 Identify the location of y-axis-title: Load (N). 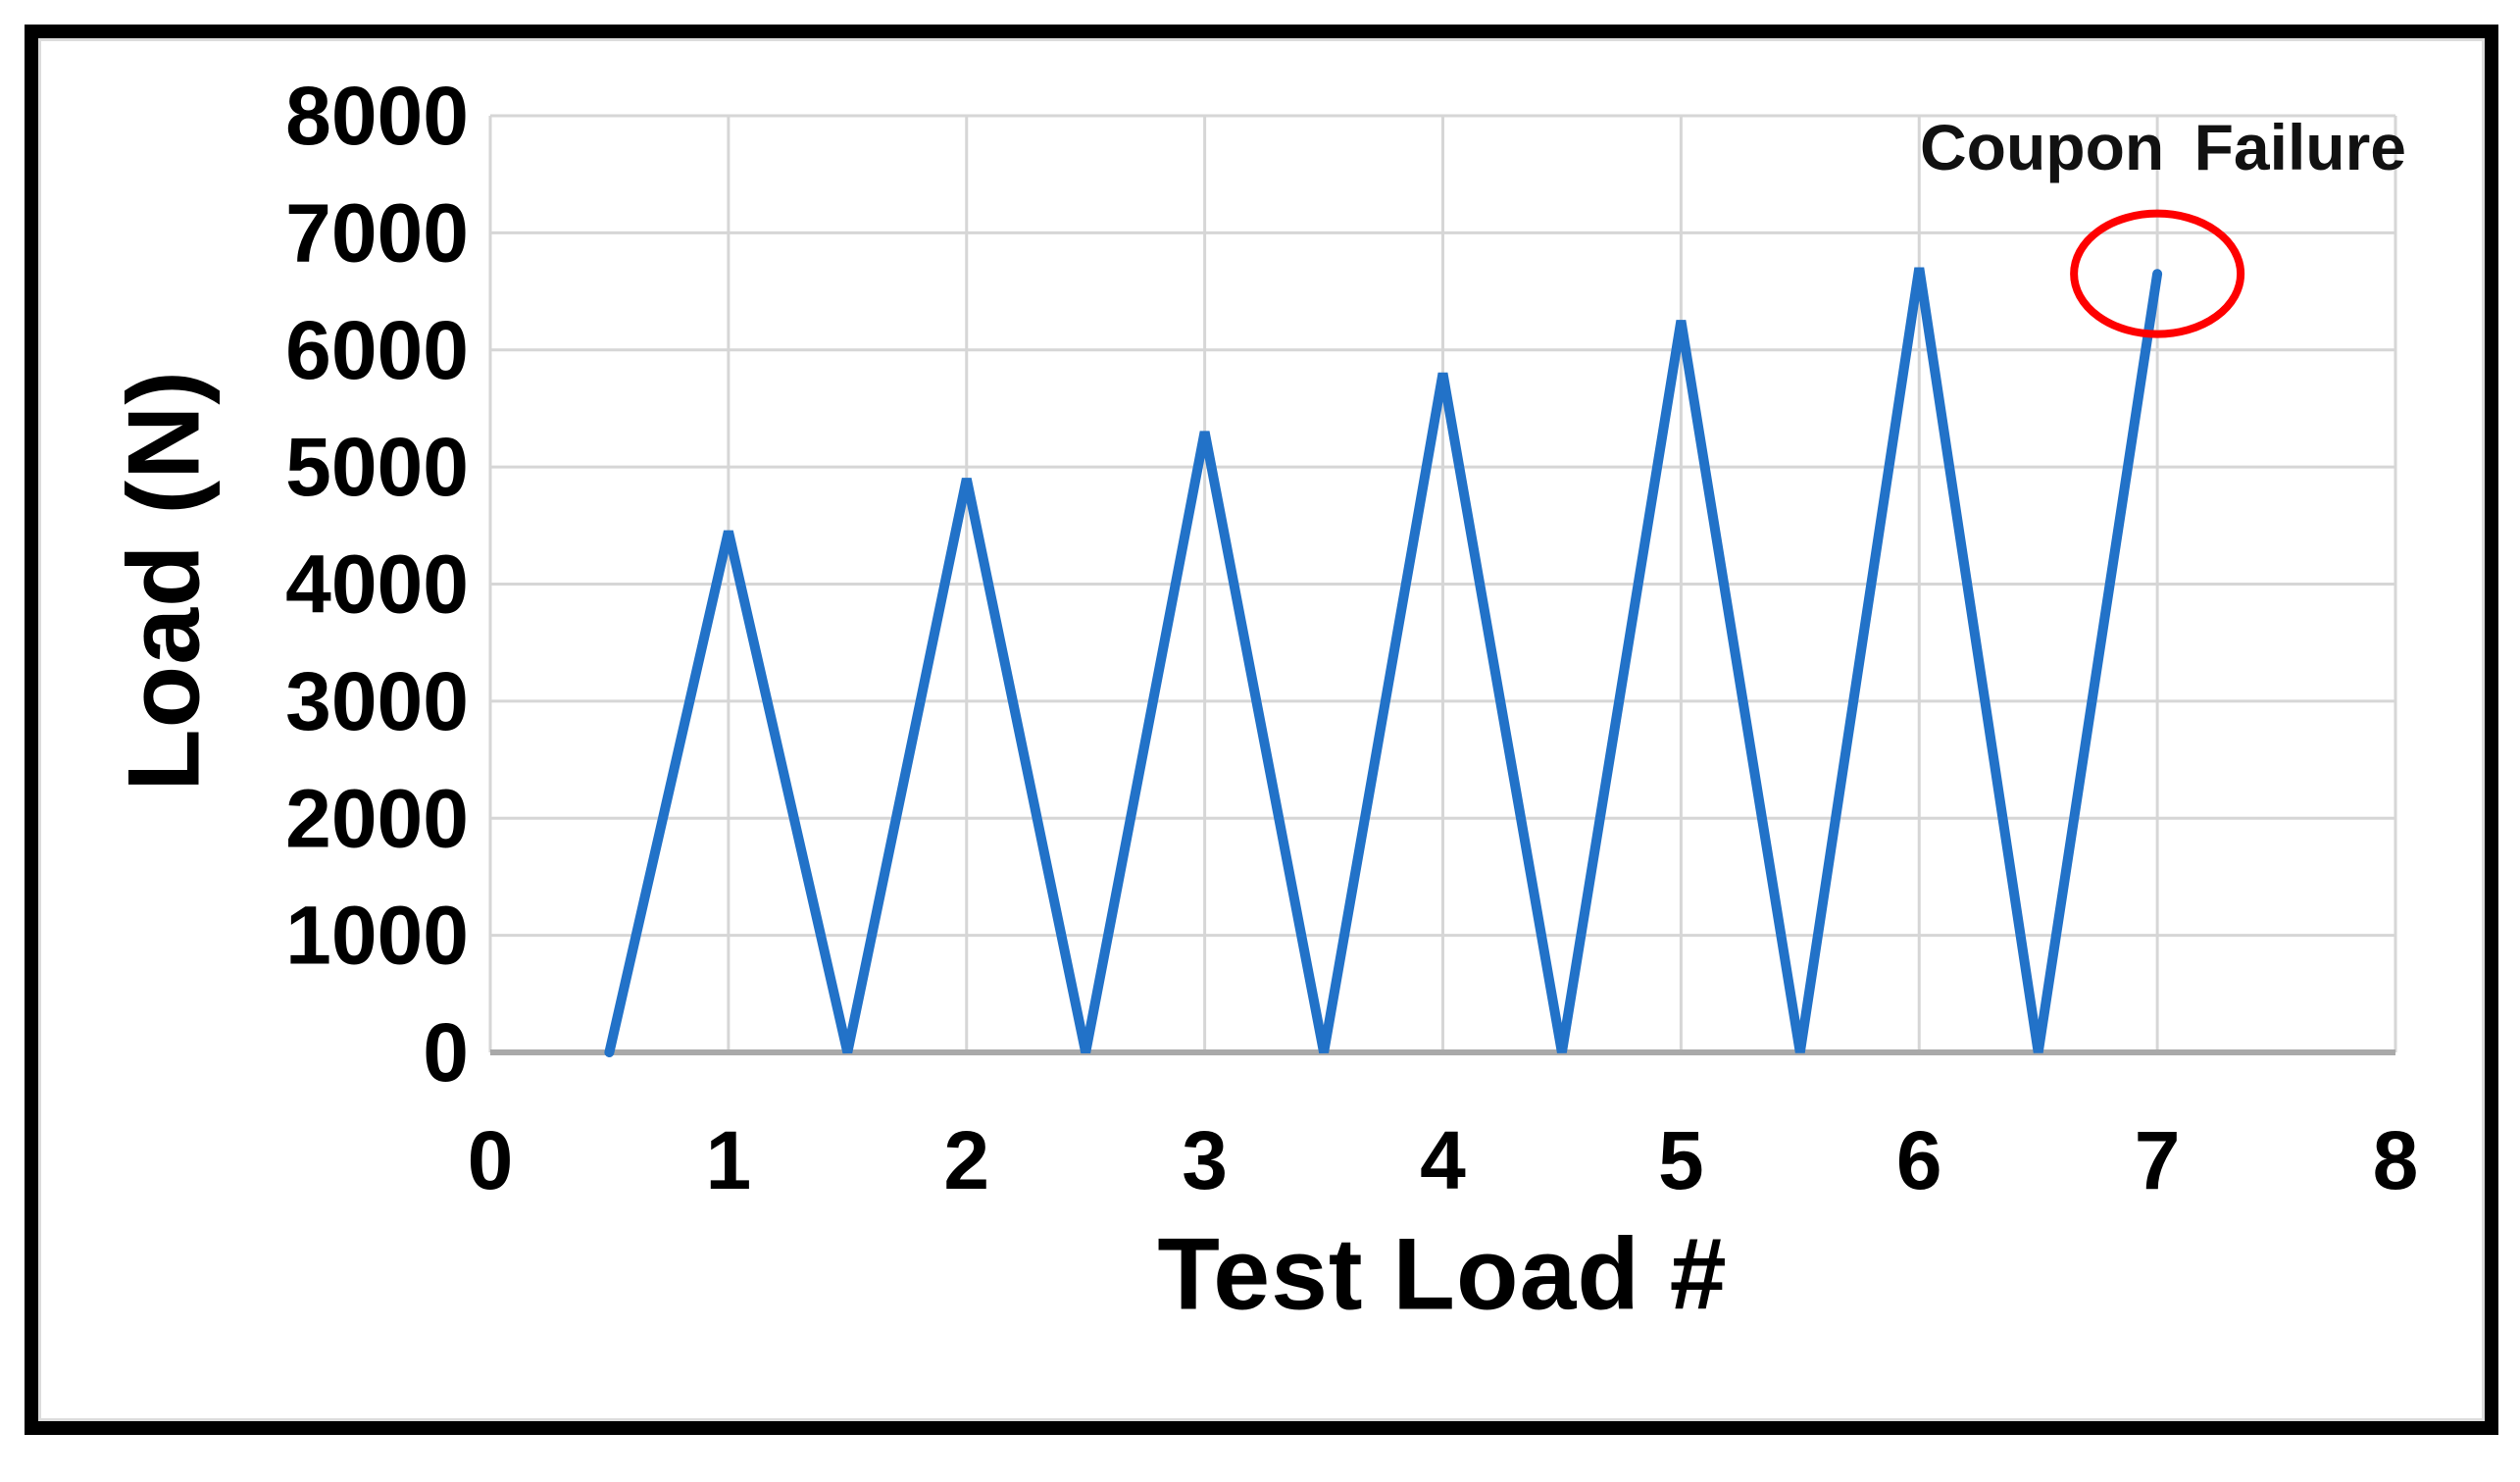
(164, 581).